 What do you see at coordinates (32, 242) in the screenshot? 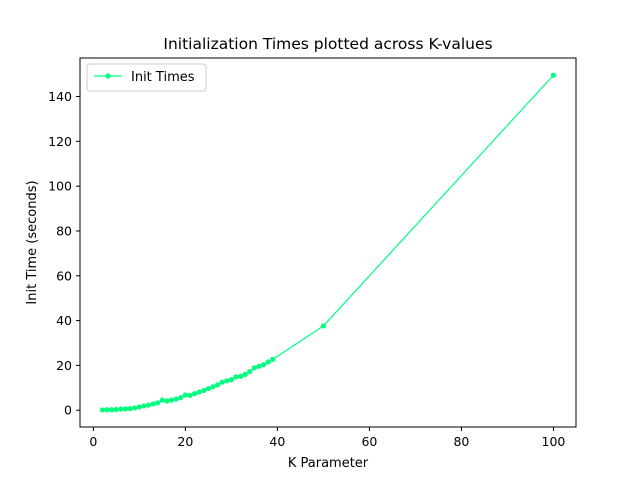
I see `y-axis-label: Init Time (seconds)` at bounding box center [32, 242].